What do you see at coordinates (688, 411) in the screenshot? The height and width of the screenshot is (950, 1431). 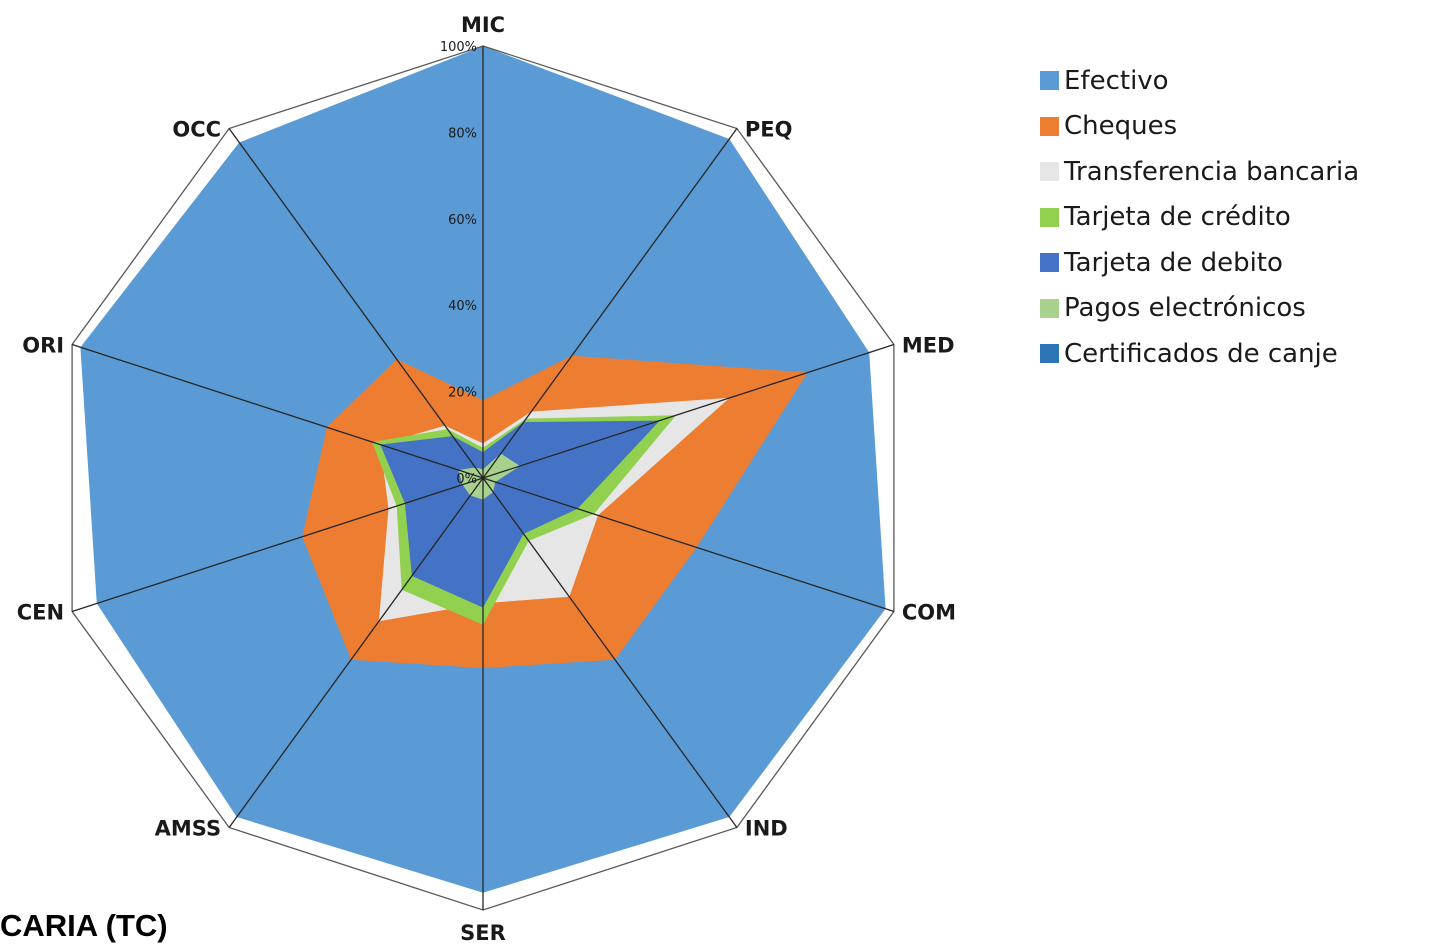 I see `spoke-med` at bounding box center [688, 411].